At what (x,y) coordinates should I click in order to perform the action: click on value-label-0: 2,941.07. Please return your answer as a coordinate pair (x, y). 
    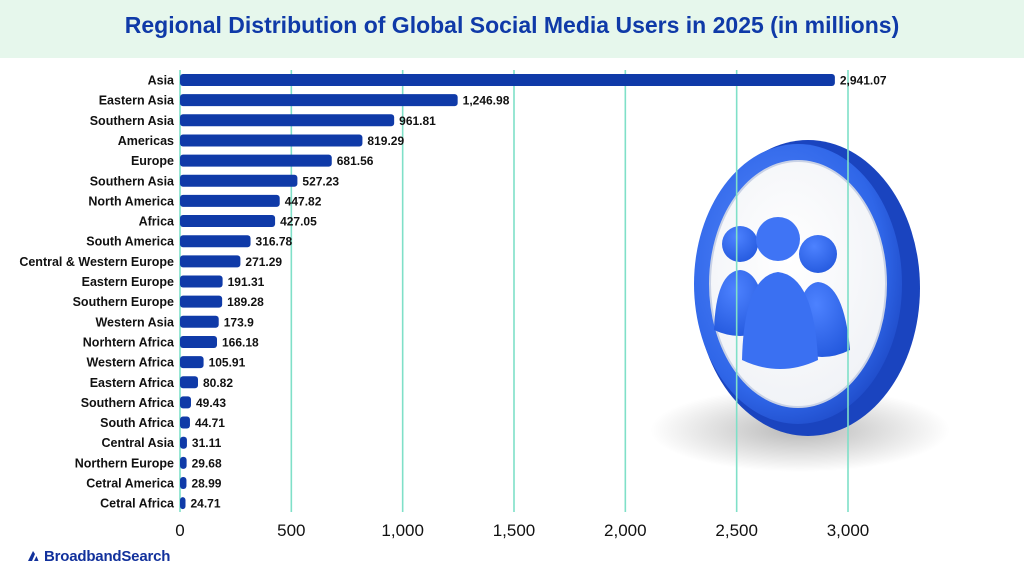
    Looking at the image, I should click on (863, 81).